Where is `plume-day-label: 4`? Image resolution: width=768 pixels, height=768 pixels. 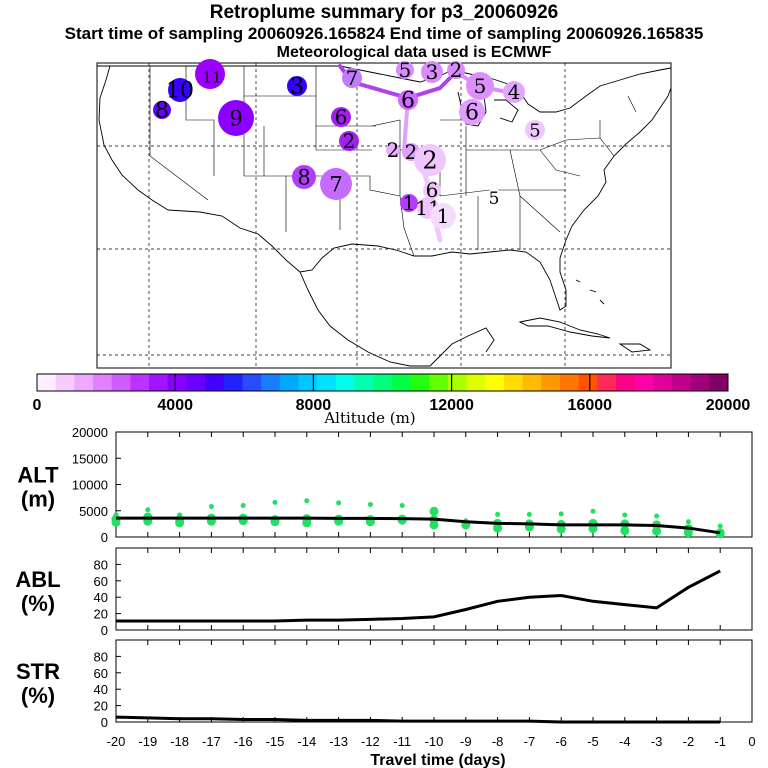
plume-day-label: 4 is located at coordinates (514, 92).